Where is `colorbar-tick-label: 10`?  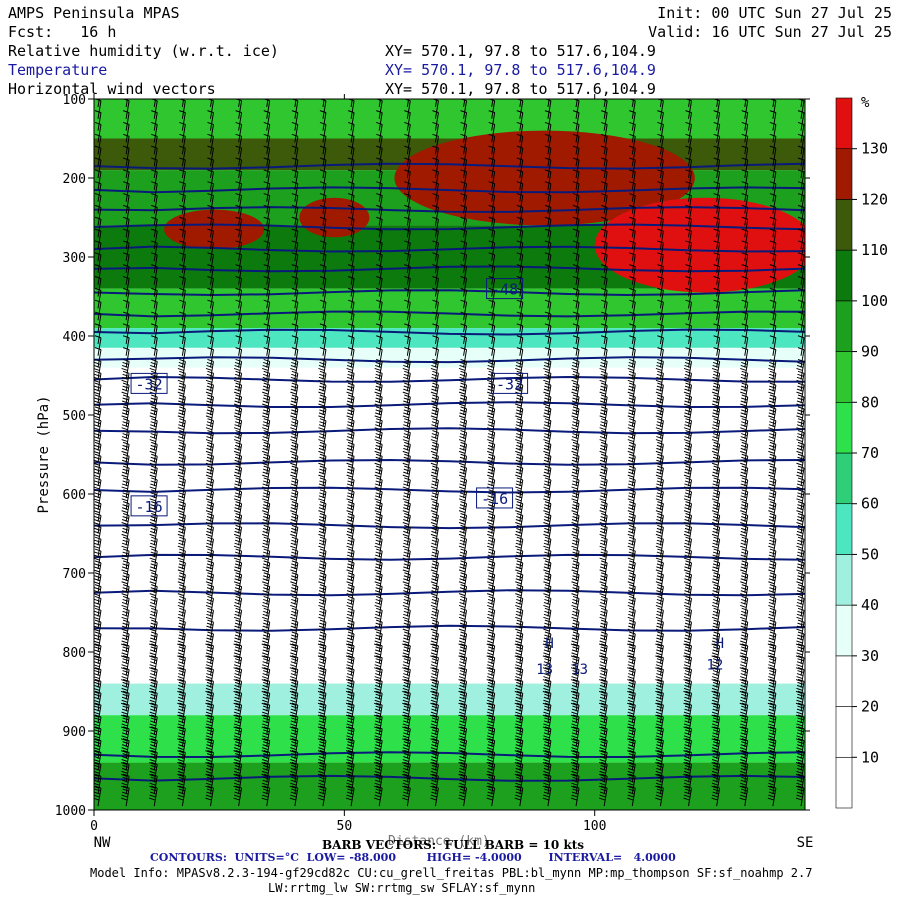
colorbar-tick-label: 10 is located at coordinates (870, 757).